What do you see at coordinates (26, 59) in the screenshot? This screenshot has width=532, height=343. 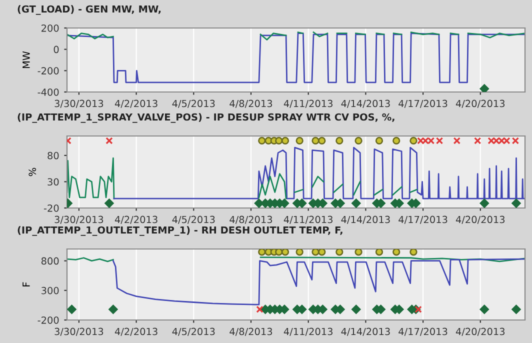 I see `y-axis-title: MW` at bounding box center [26, 59].